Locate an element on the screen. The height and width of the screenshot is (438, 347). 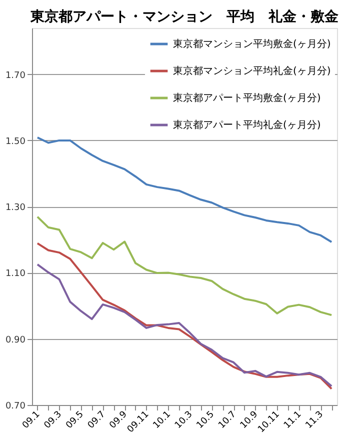
legend-label: 東京都マンション平均敷金(ヶ月分) is located at coordinates (252, 44).